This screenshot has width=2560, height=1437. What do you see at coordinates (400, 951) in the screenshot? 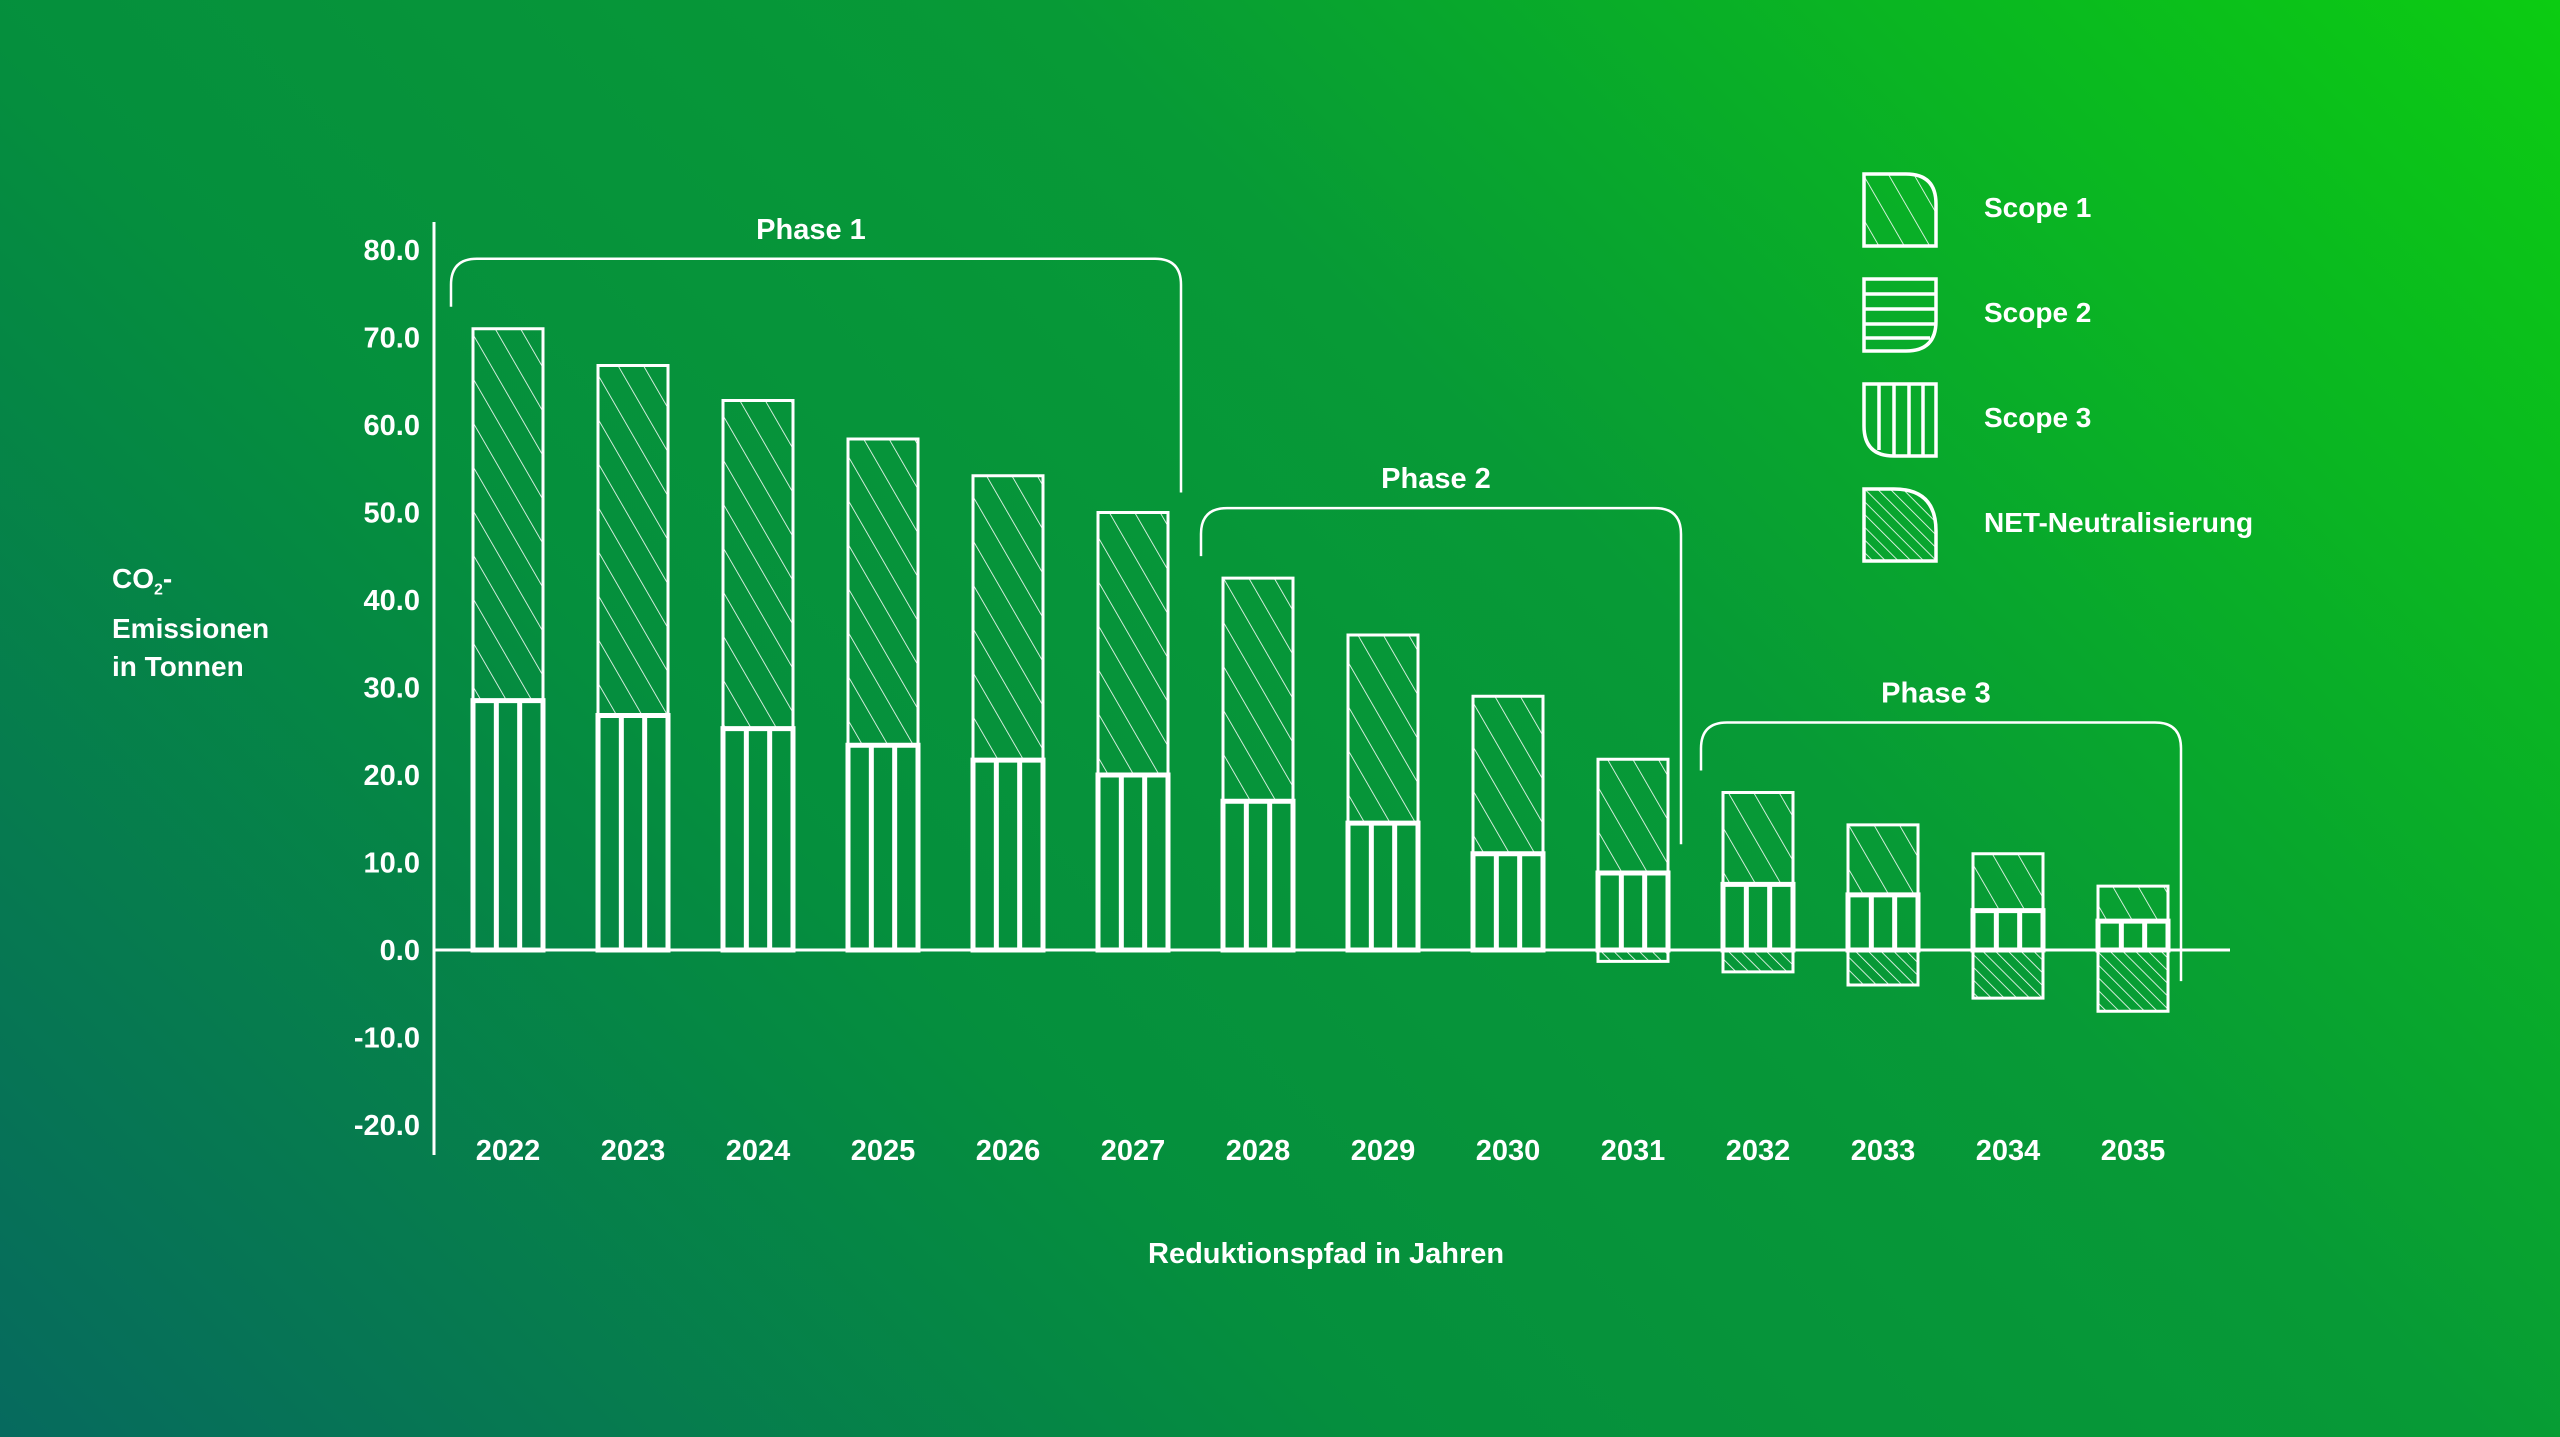
I see `y-tick-label: 0.0` at bounding box center [400, 951].